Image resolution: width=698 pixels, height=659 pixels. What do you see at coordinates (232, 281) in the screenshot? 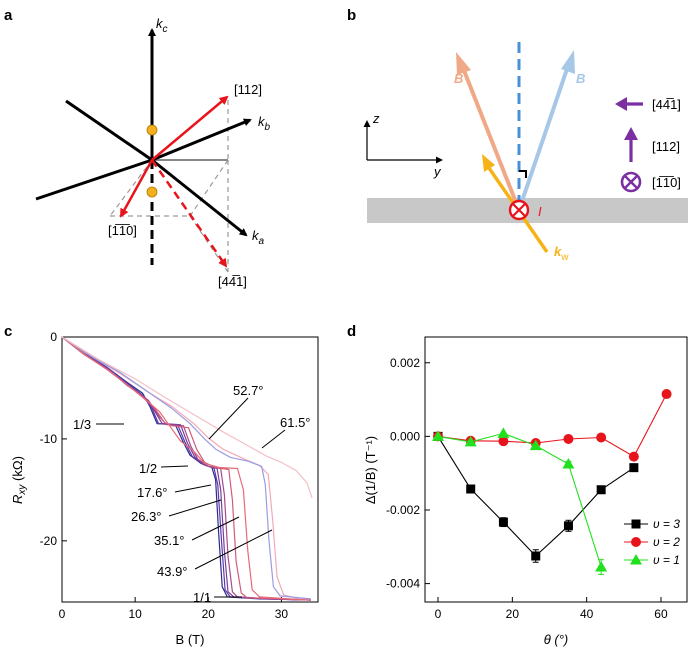
I see `label-44m1: [44̅1]` at bounding box center [232, 281].